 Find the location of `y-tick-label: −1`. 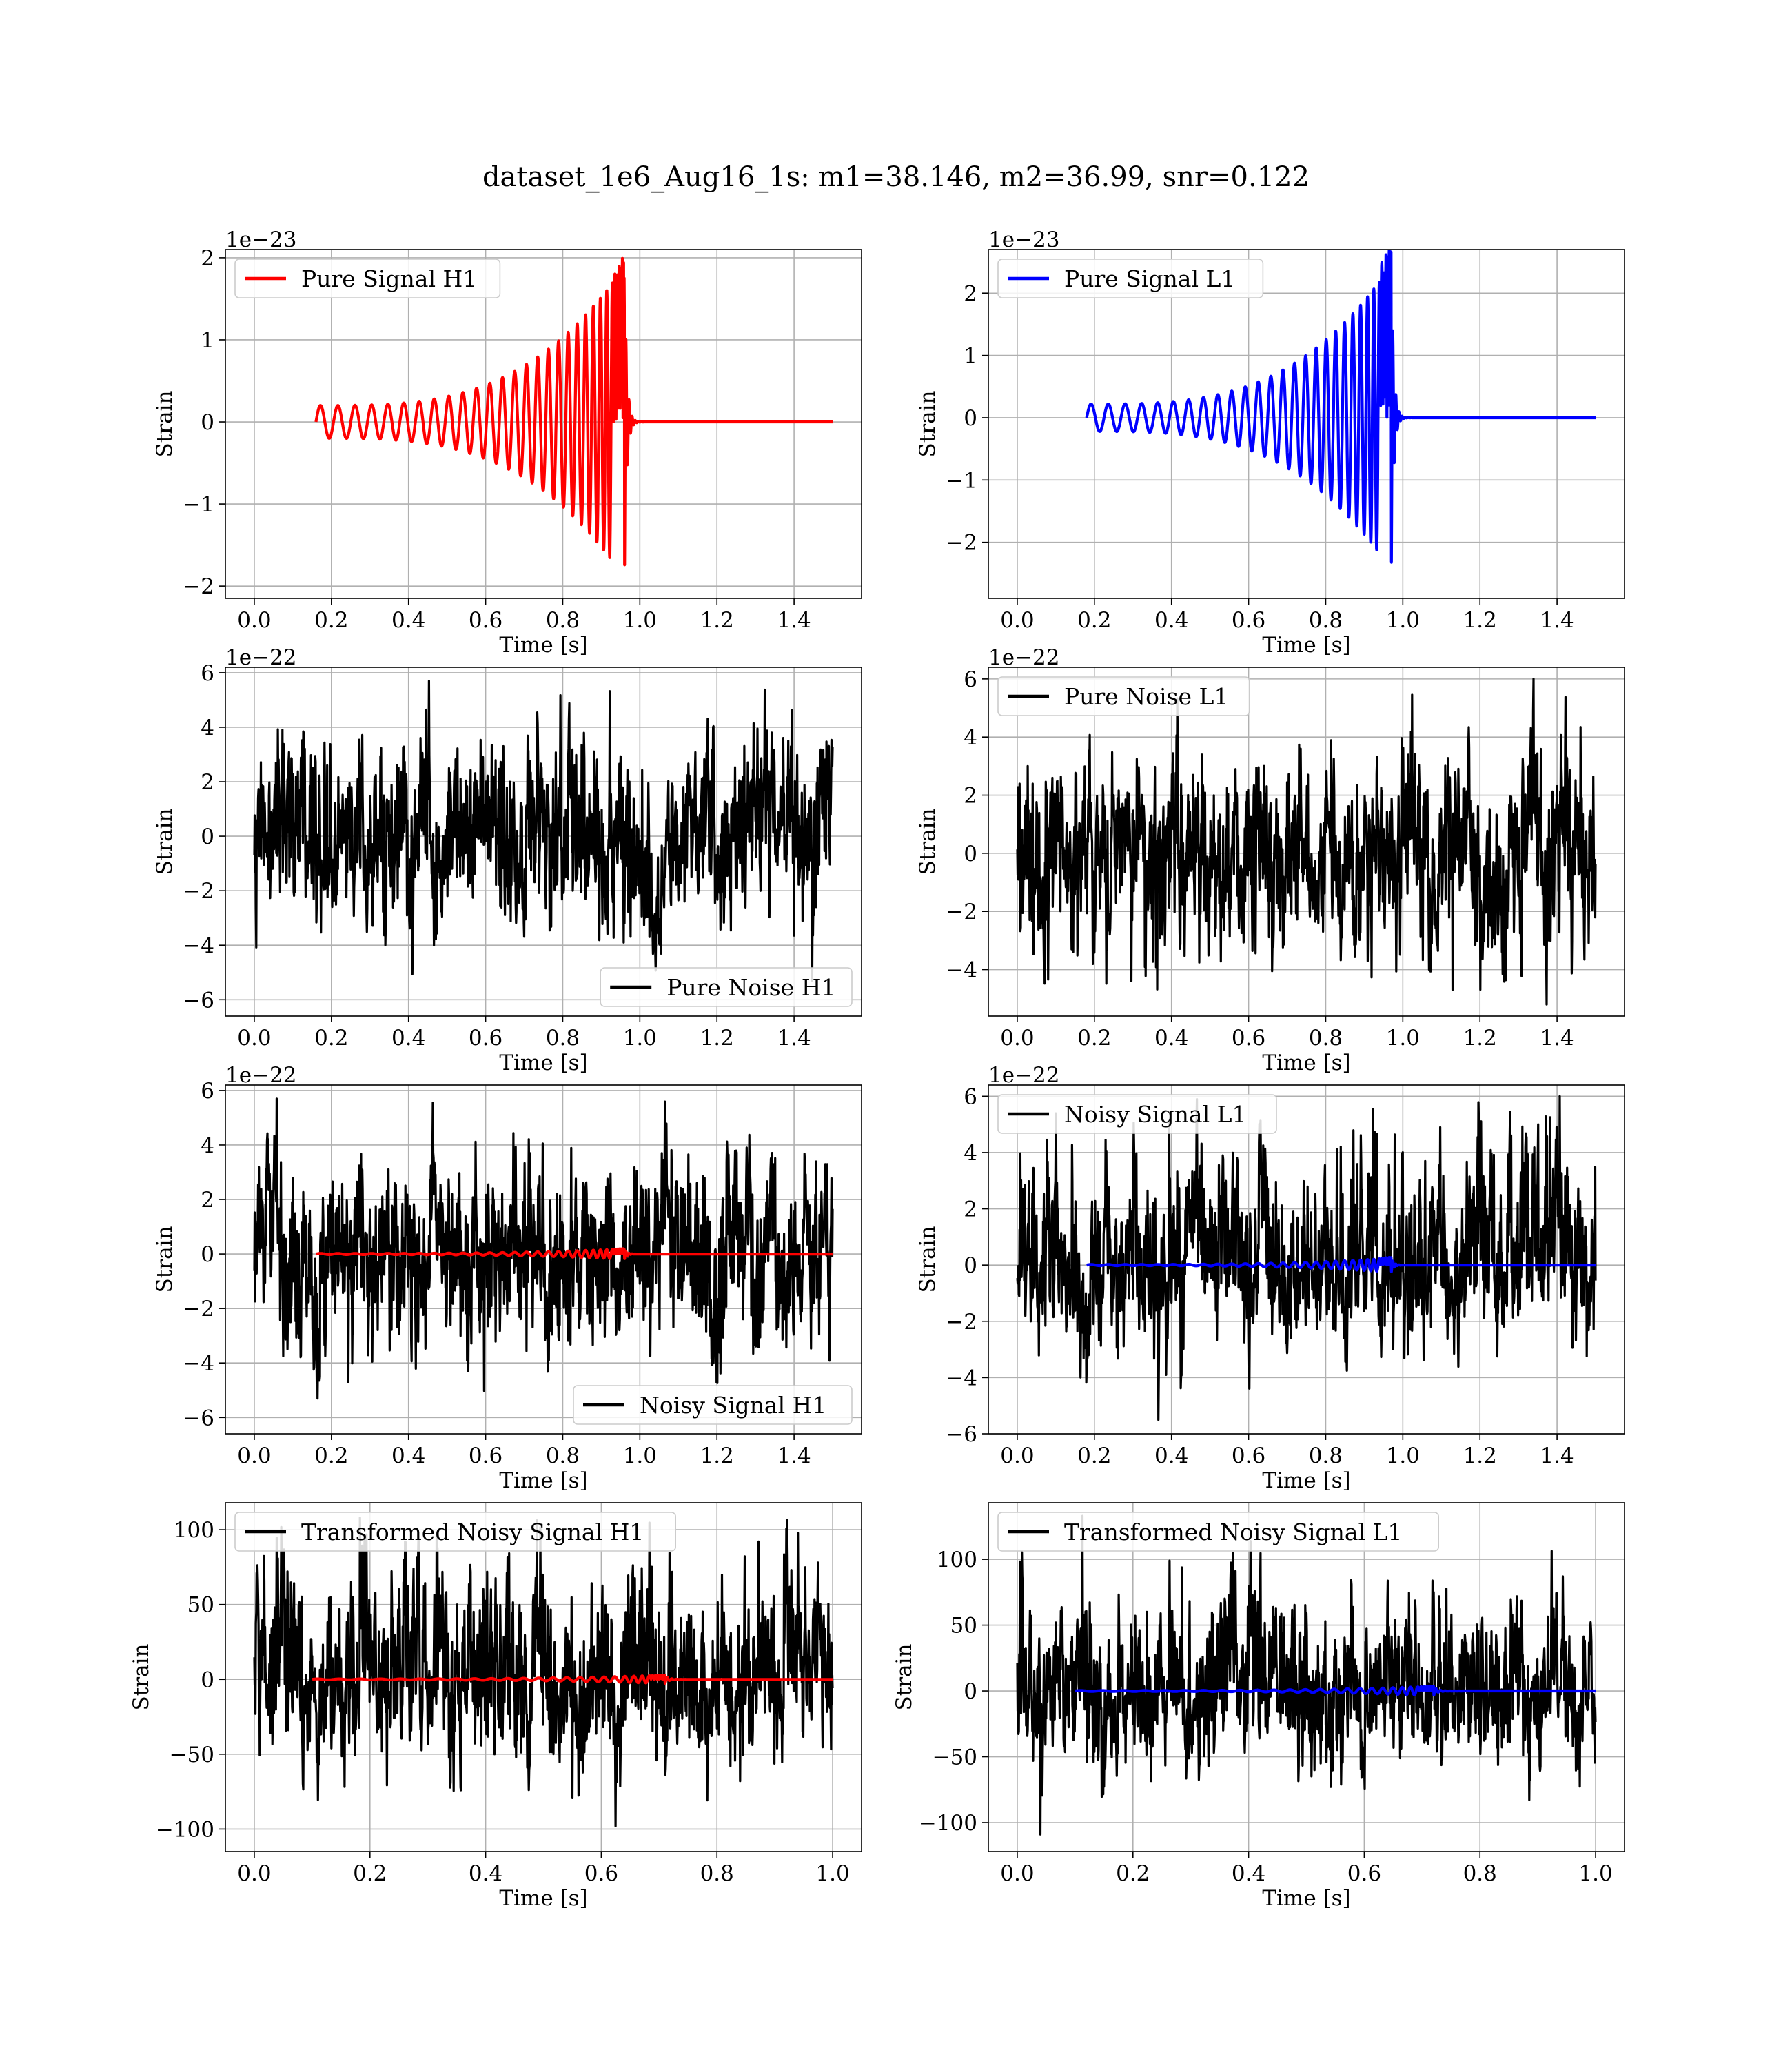

y-tick-label: −1 is located at coordinates (961, 480).